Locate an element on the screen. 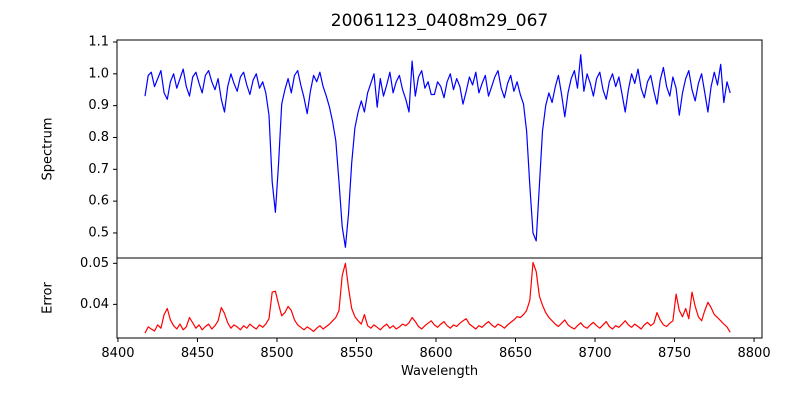 This screenshot has width=800, height=400. error-y-axis-label: Error is located at coordinates (48, 298).